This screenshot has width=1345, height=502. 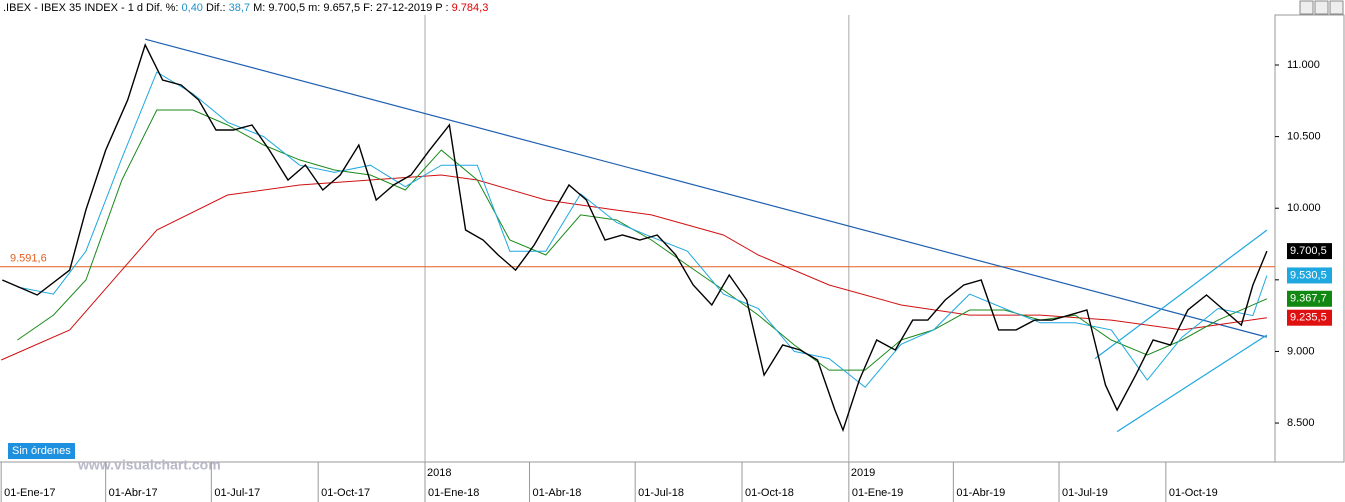 I want to click on last-value-label: 9.700,5, so click(x=1308, y=251).